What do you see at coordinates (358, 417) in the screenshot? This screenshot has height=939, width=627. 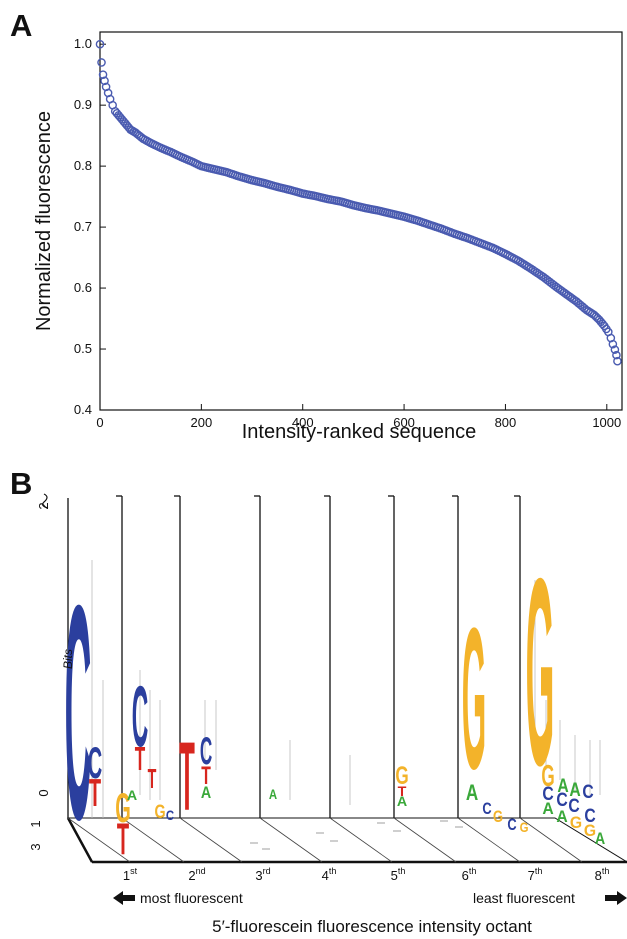 I see `x-axis-ticks: 0 200 400 600 800 1000` at bounding box center [358, 417].